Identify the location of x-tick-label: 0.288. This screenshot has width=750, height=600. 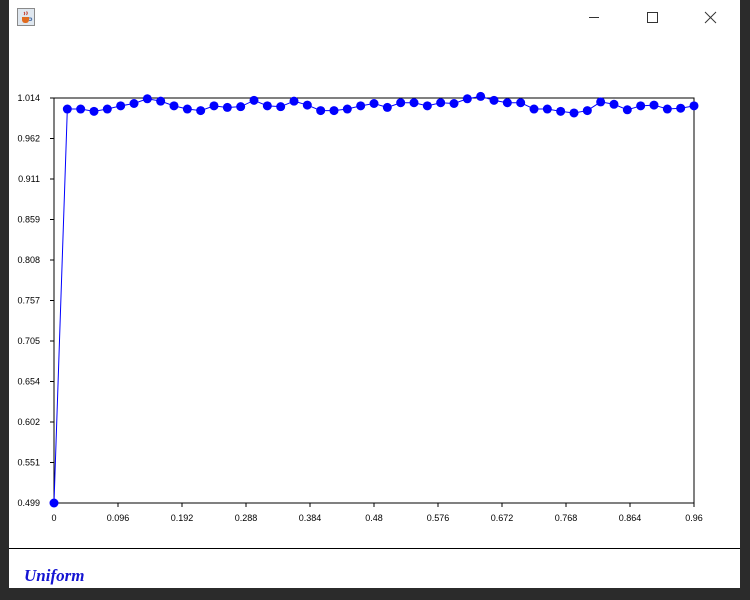
(246, 518).